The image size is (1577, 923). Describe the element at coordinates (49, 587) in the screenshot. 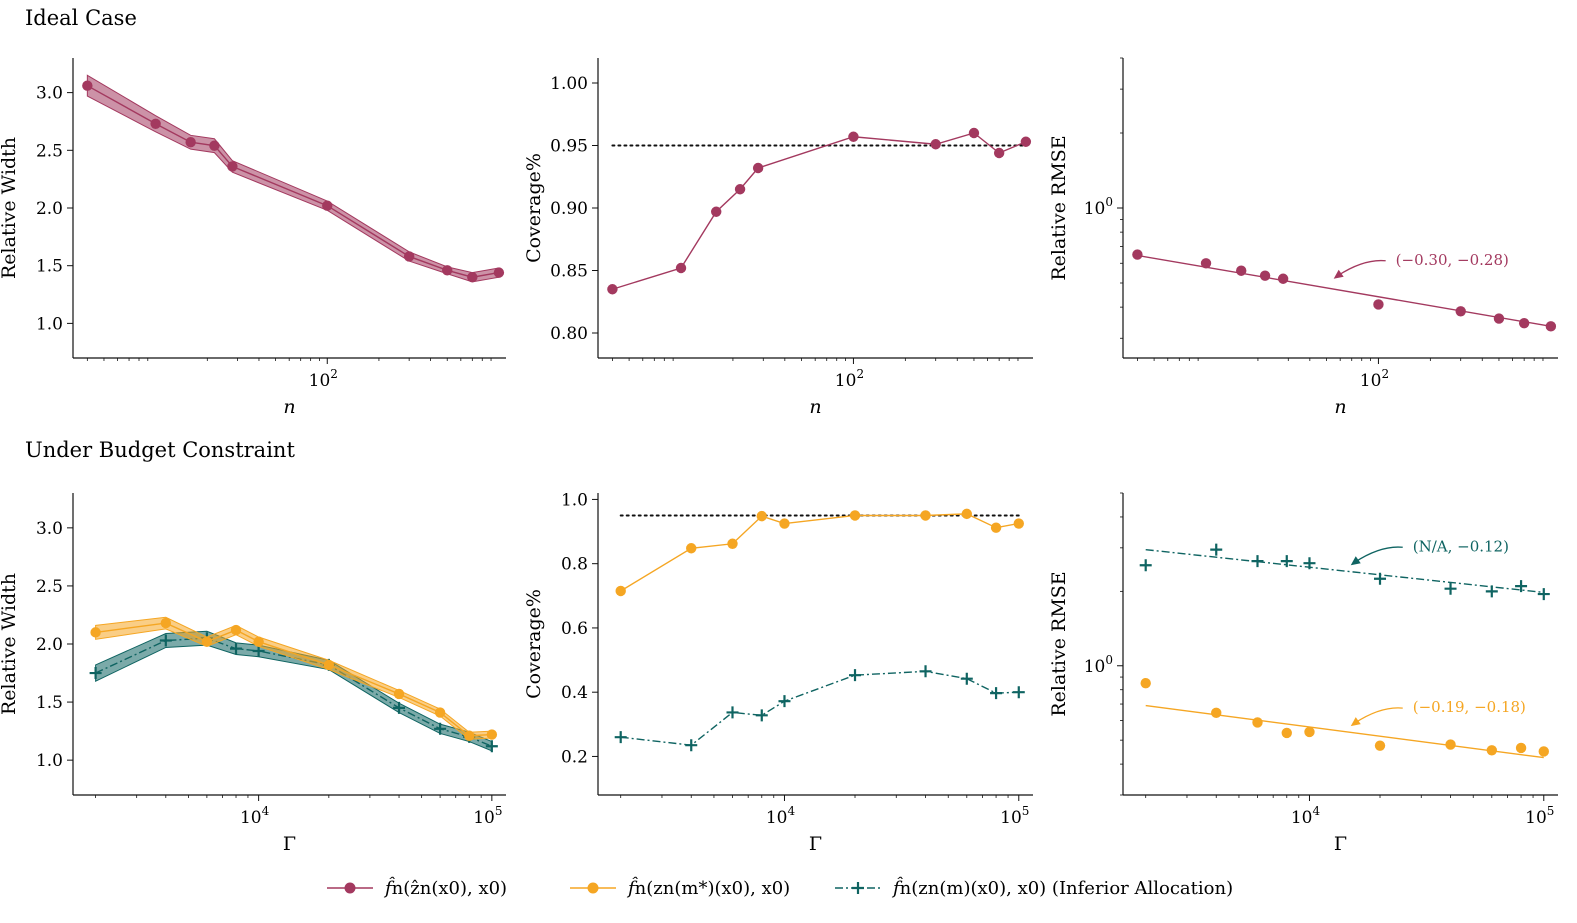

I see `y-tick-label: 2.5` at that location.